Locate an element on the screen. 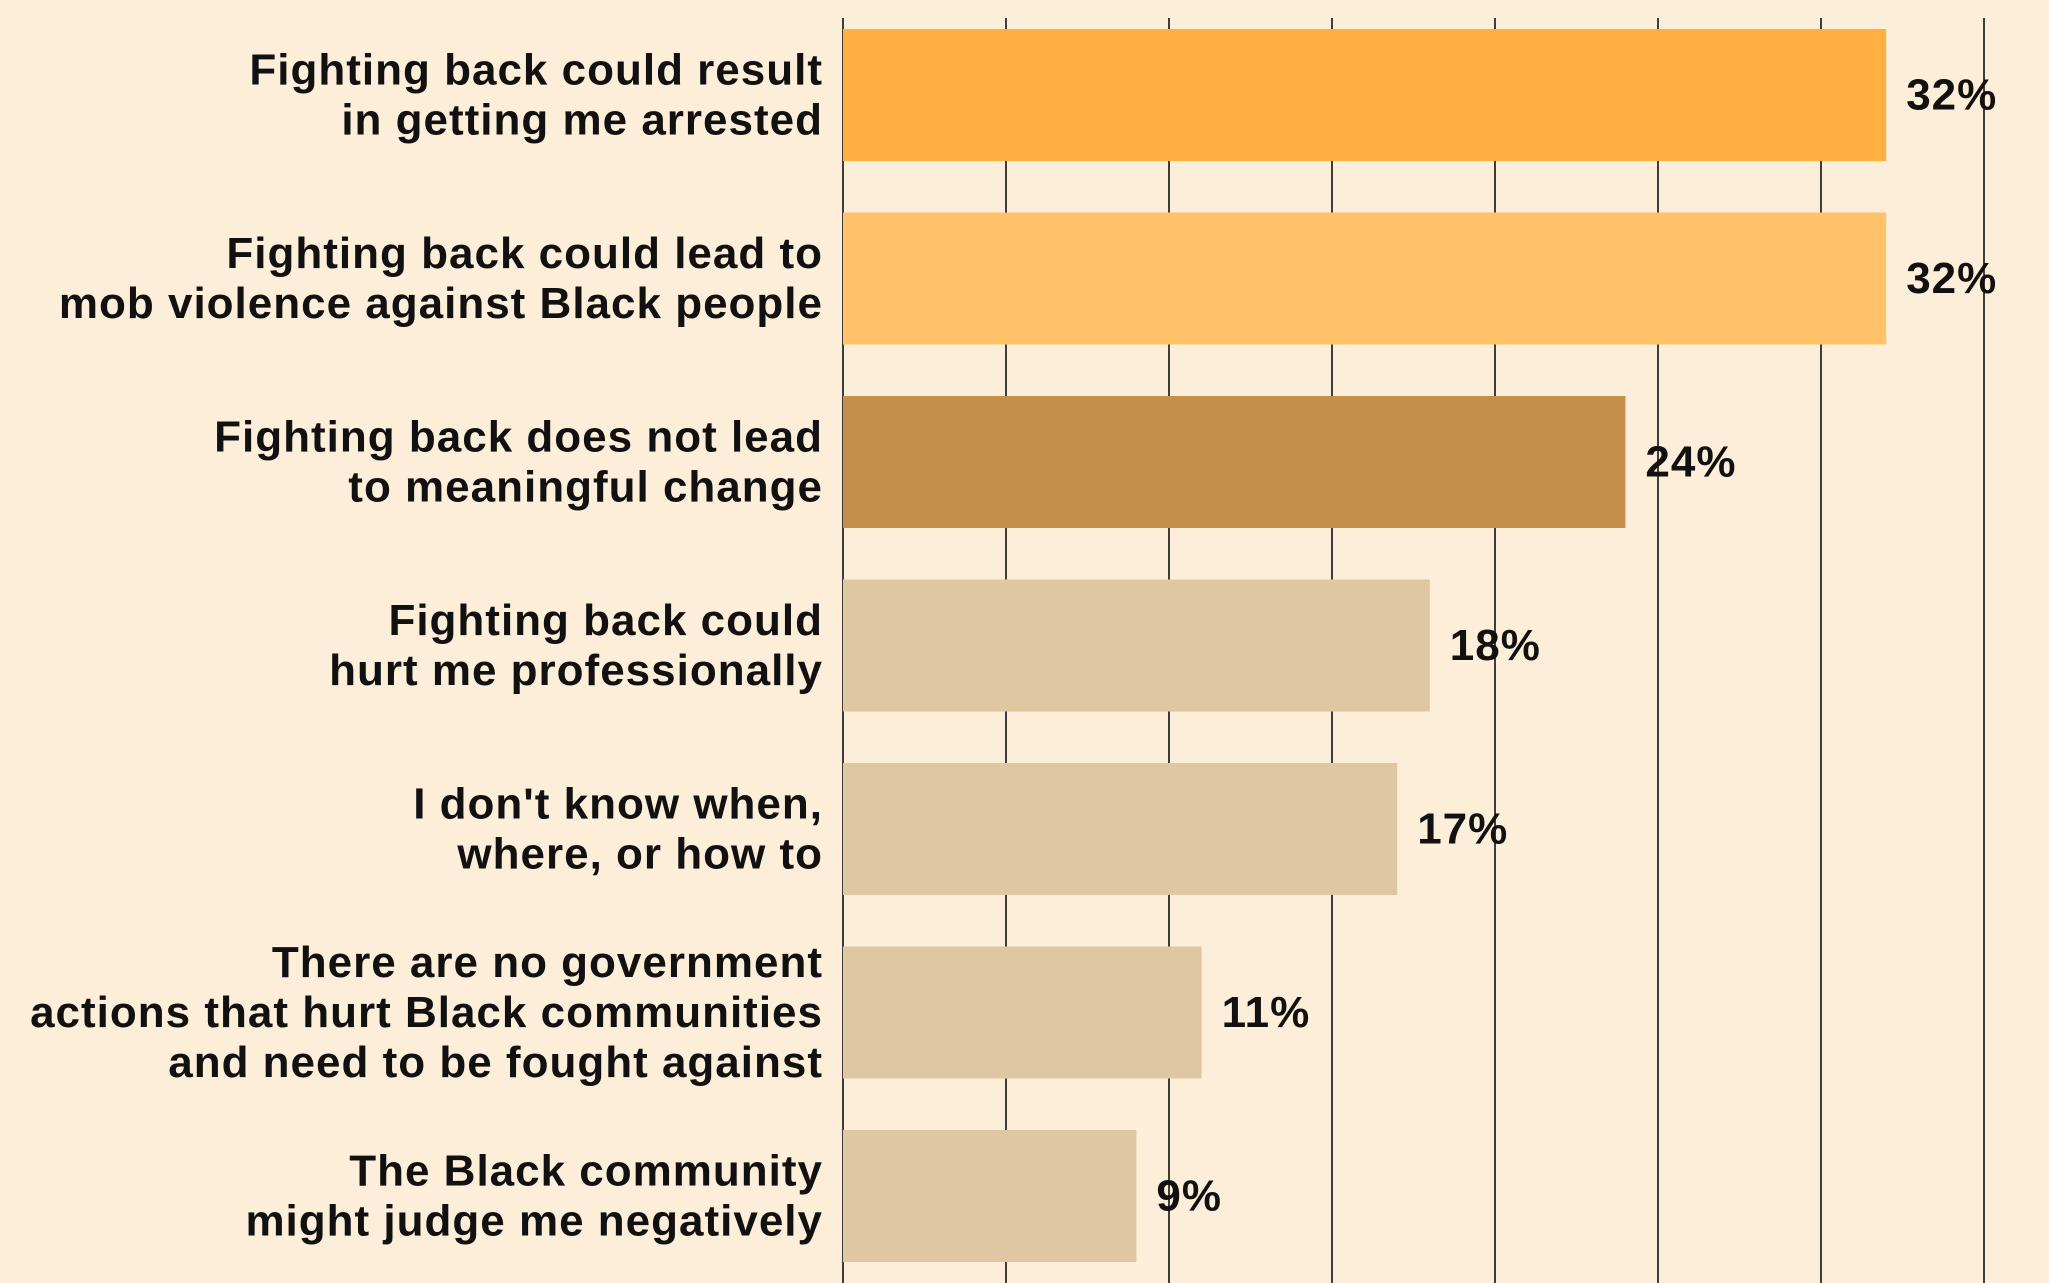 The width and height of the screenshot is (2049, 1283). category-label: to meaningful change is located at coordinates (585, 487).